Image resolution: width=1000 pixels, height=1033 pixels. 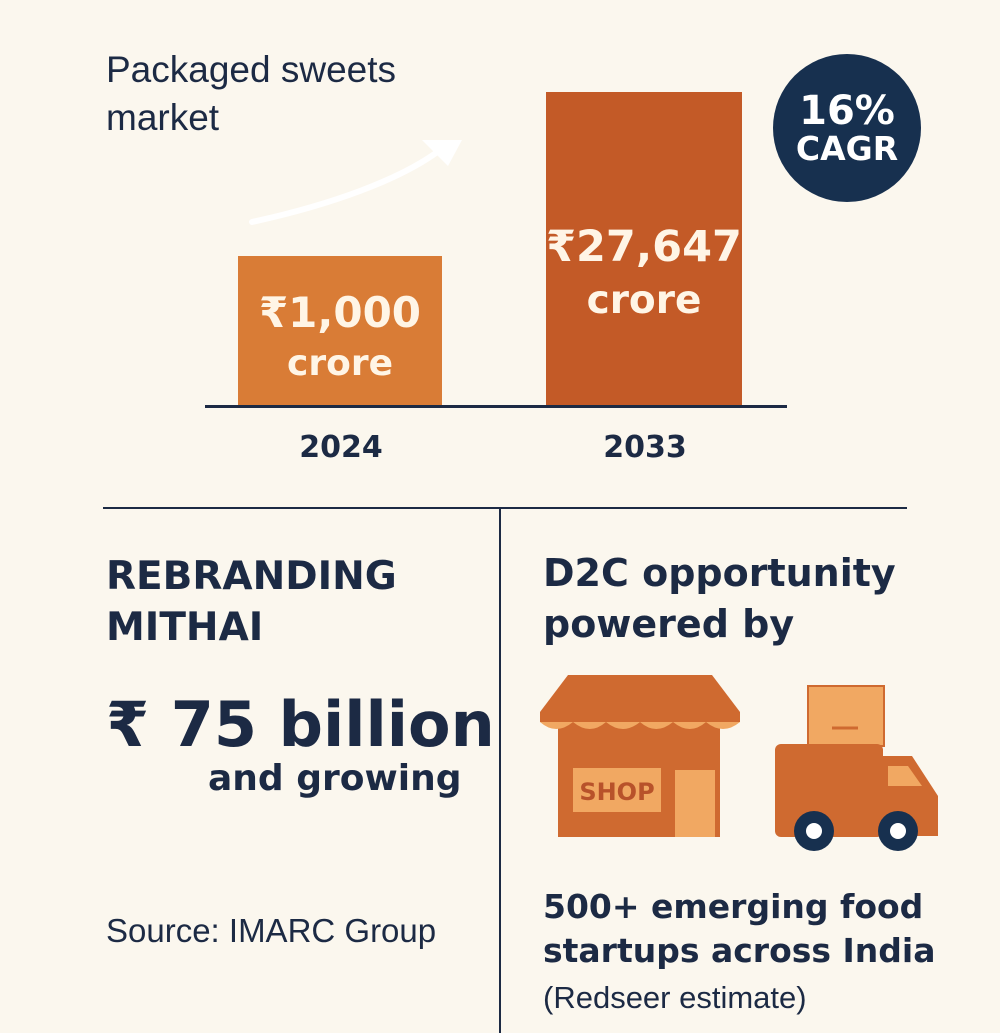 What do you see at coordinates (739, 950) in the screenshot?
I see `startups-line2: startups across India` at bounding box center [739, 950].